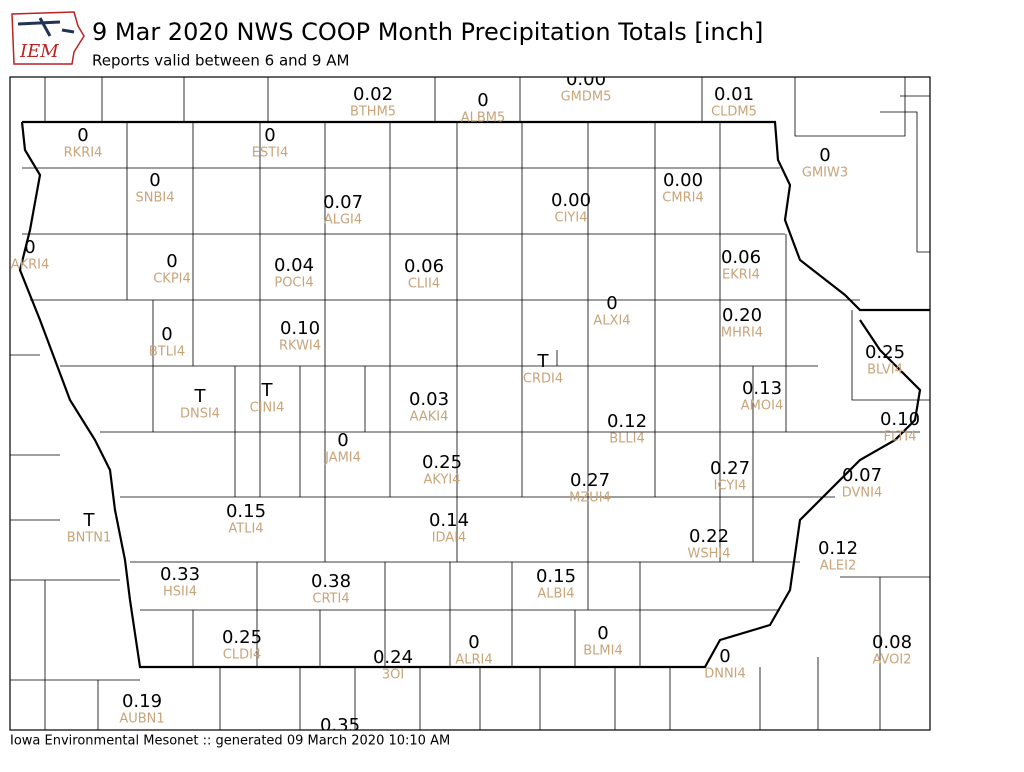 The image size is (1024, 772). Describe the element at coordinates (180, 592) in the screenshot. I see `station-id: HSII4` at that location.